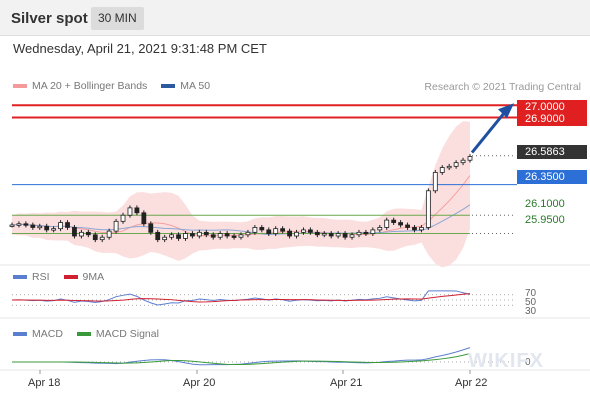 This screenshot has width=590, height=400. Describe the element at coordinates (127, 334) in the screenshot. I see `macd-signal-legend-label: MACD Signal` at that location.